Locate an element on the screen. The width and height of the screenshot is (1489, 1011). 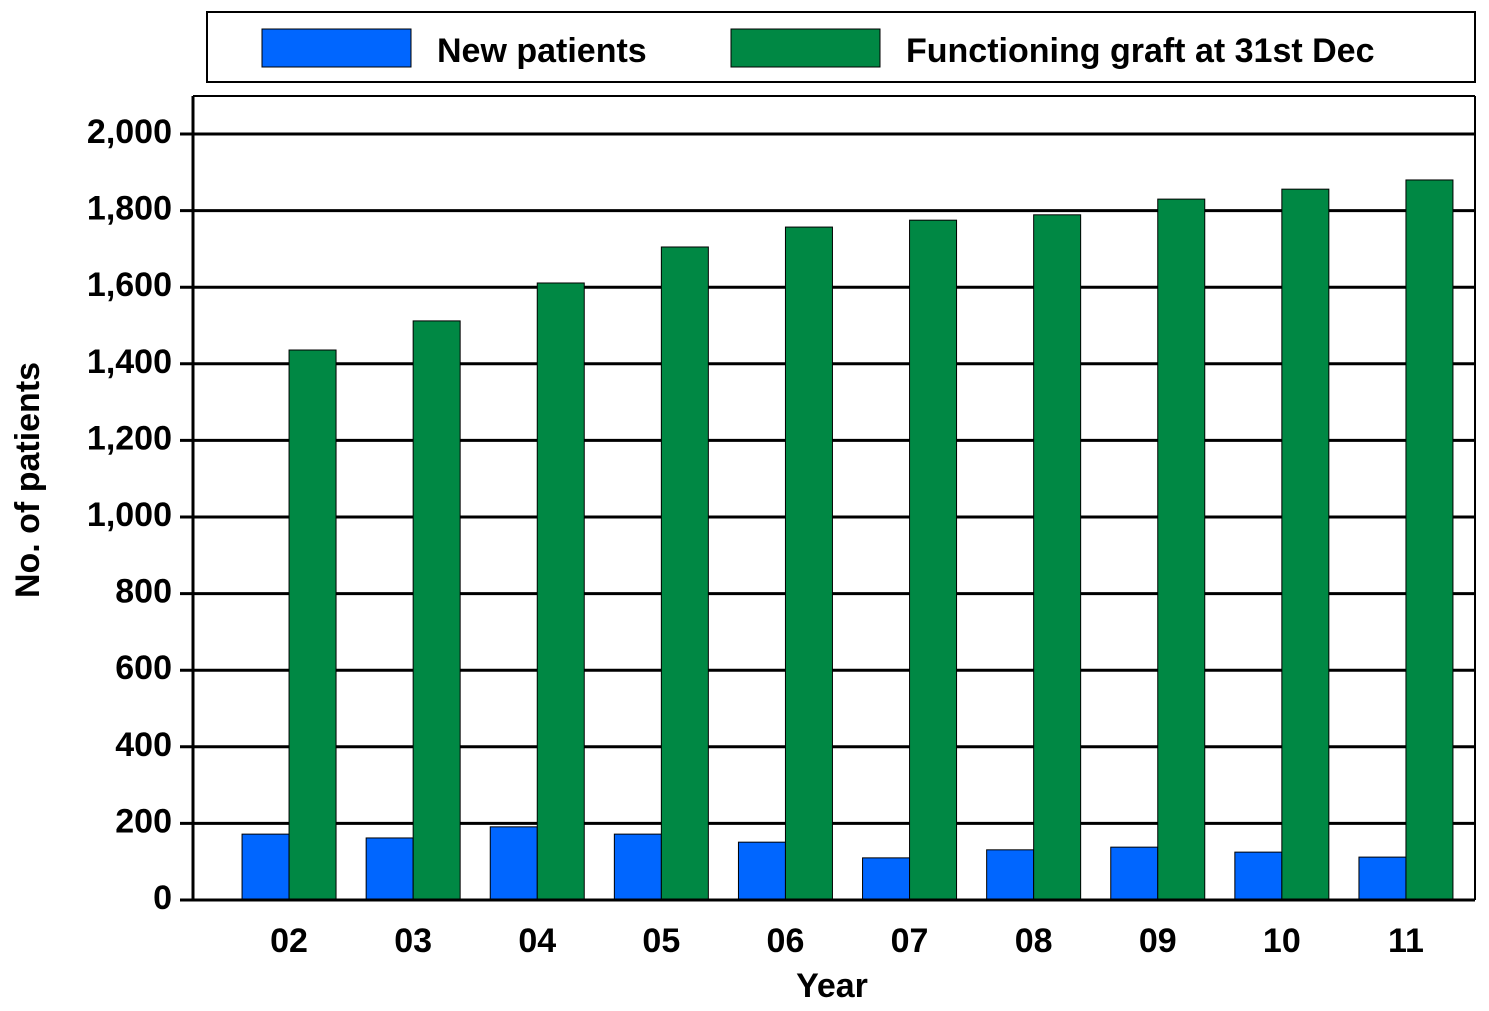
y-tick-label: 1,600 is located at coordinates (129, 285).